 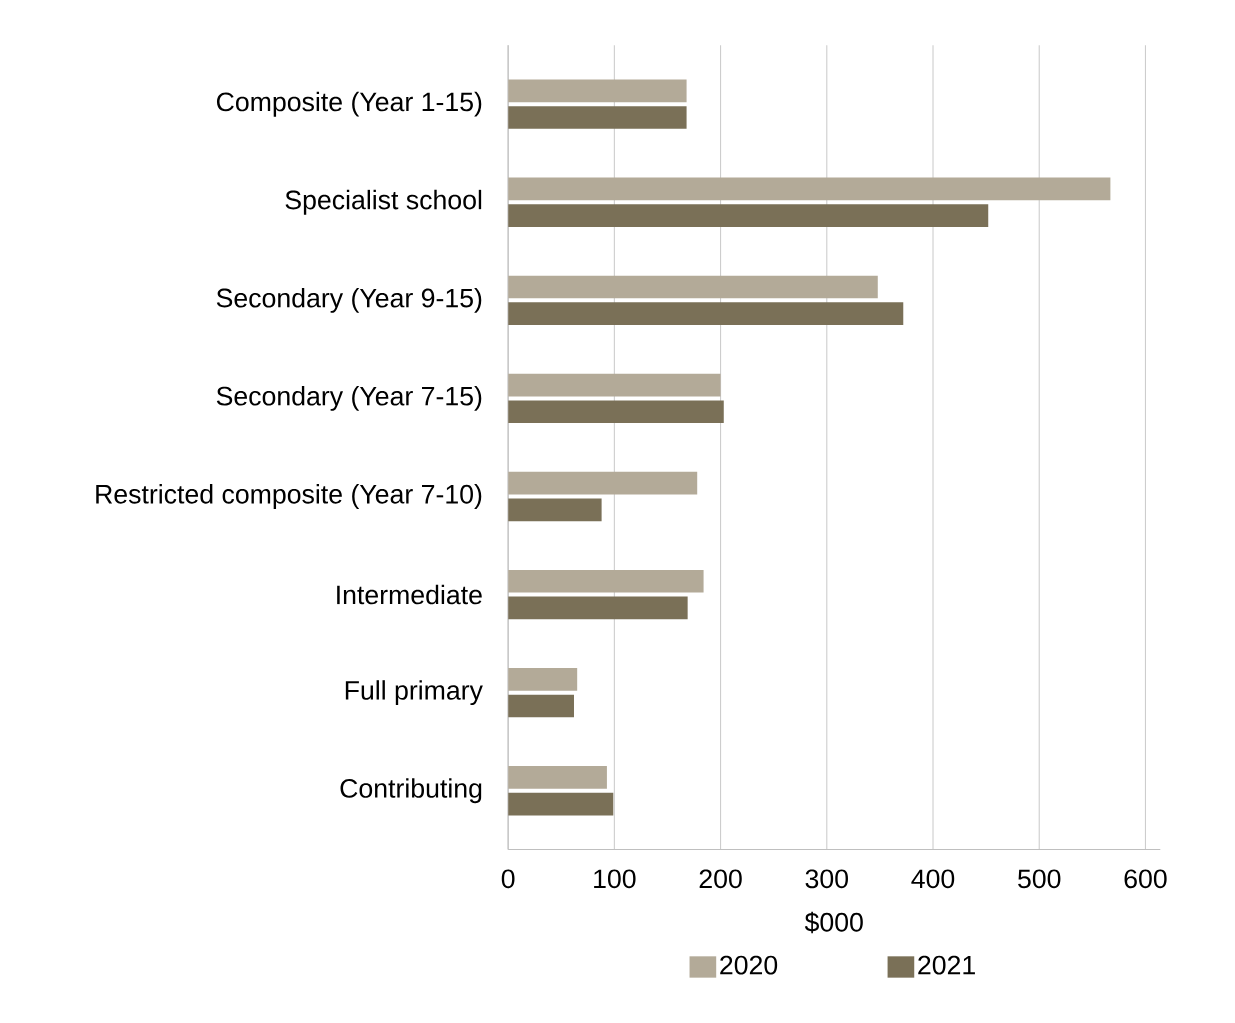 I want to click on legend-label: 2021, so click(x=946, y=965).